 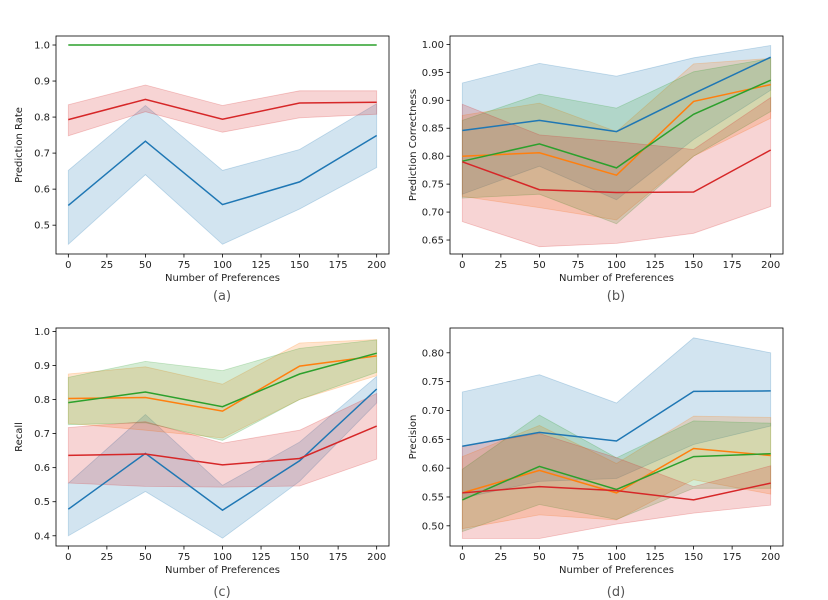 What do you see at coordinates (19, 145) in the screenshot?
I see `y-axis-label: Prediction Rate` at bounding box center [19, 145].